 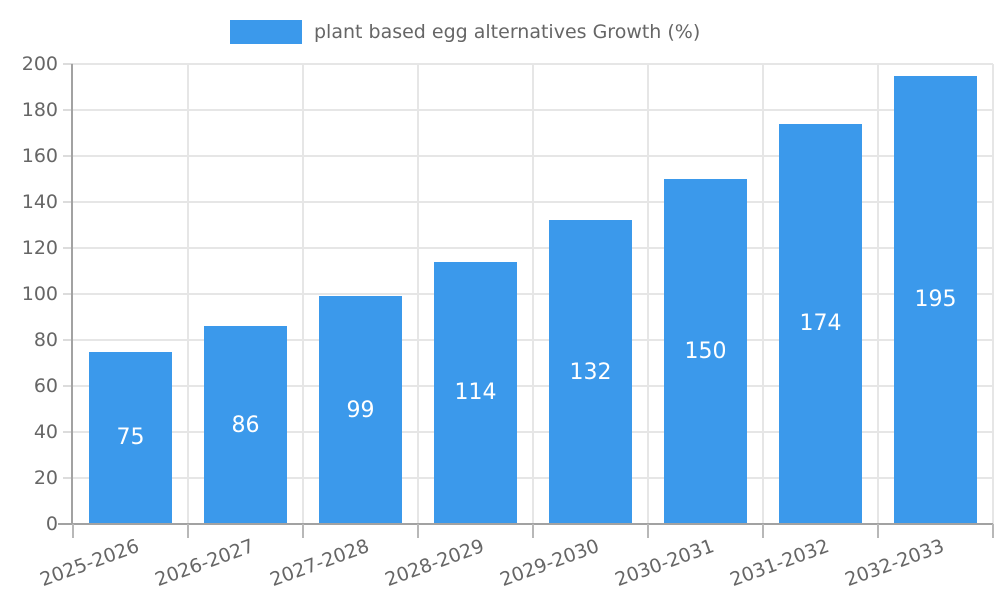 I want to click on bar-value-label: 75, so click(x=130, y=438).